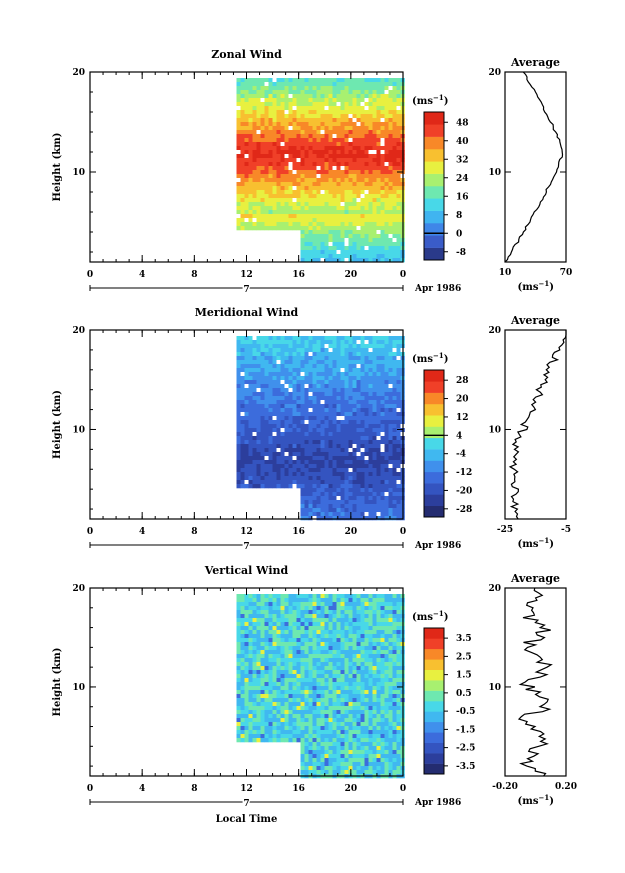  What do you see at coordinates (430, 358) in the screenshot?
I see `colorbar-unit: (ms−1)` at bounding box center [430, 358].